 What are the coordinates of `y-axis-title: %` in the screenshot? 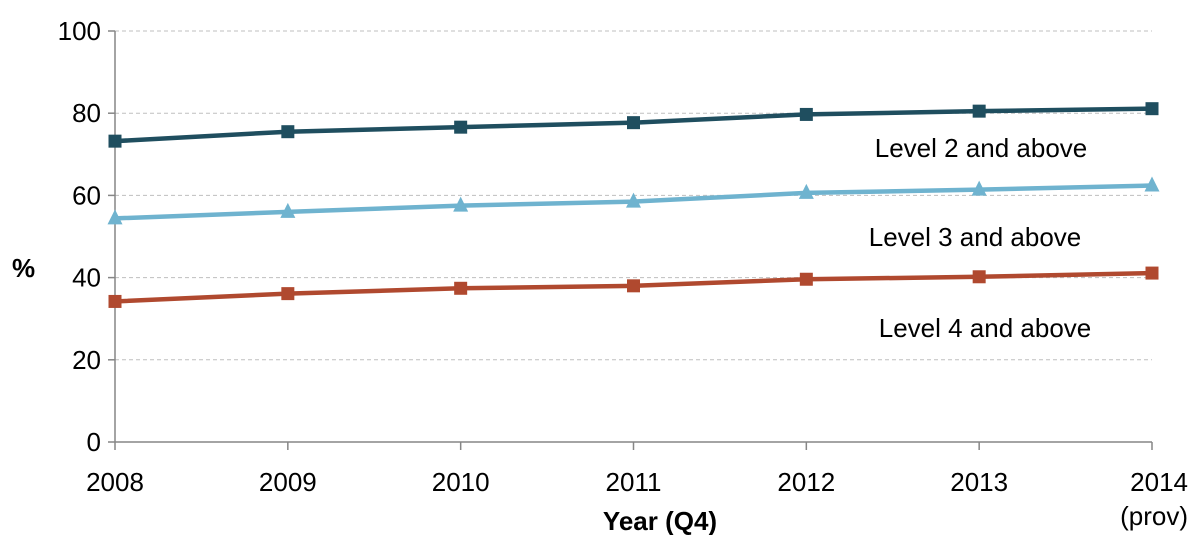 It's located at (23, 268).